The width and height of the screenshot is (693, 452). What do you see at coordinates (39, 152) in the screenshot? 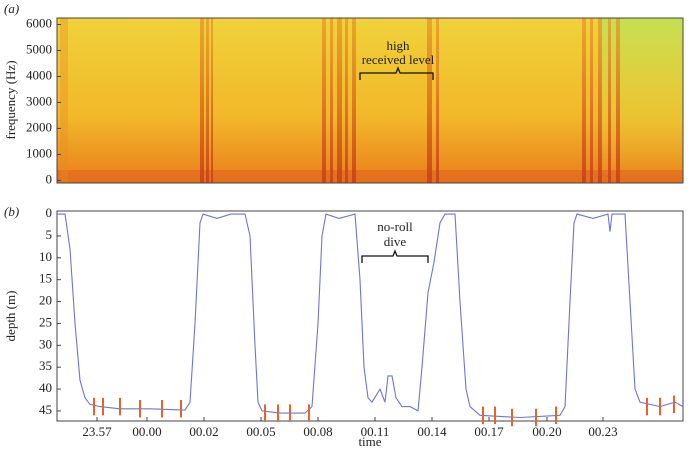
I see `y-tick-label: 1000` at bounding box center [39, 152].